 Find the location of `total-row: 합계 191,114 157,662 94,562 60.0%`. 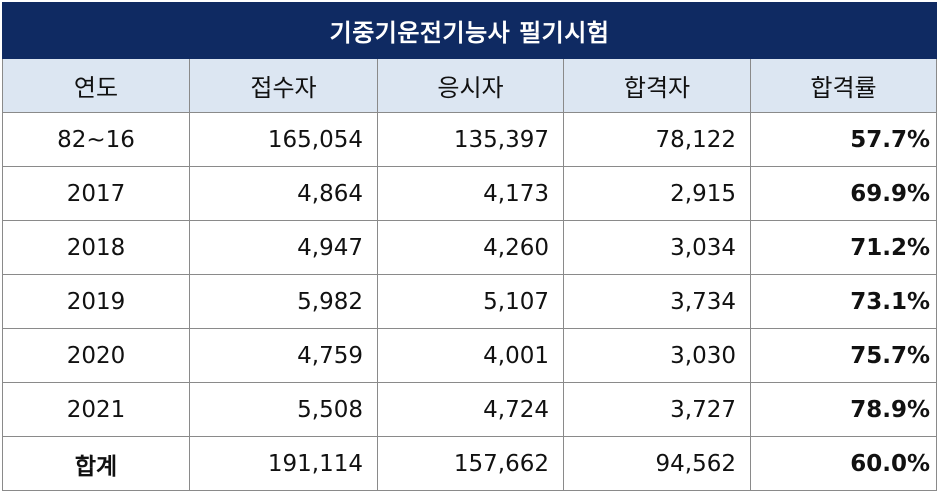

total-row: 합계 191,114 157,662 94,562 60.0% is located at coordinates (470, 463).